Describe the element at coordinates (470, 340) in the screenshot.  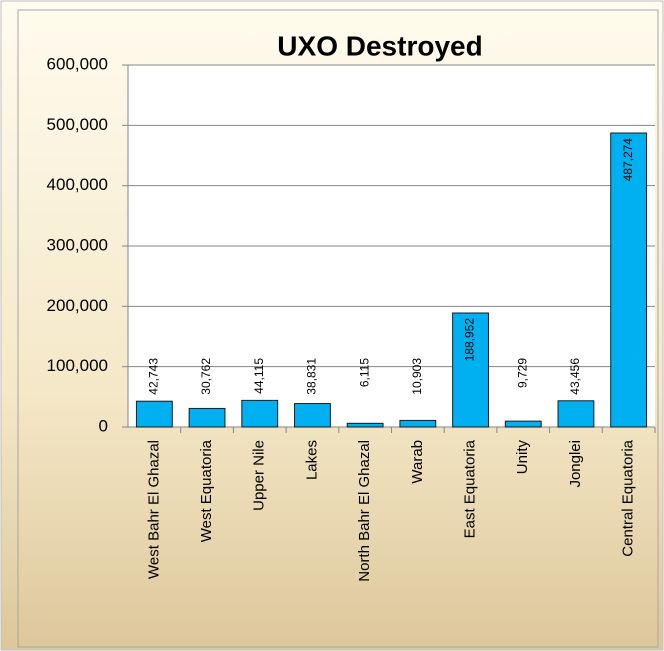
I see `value-label: 188,952` at that location.